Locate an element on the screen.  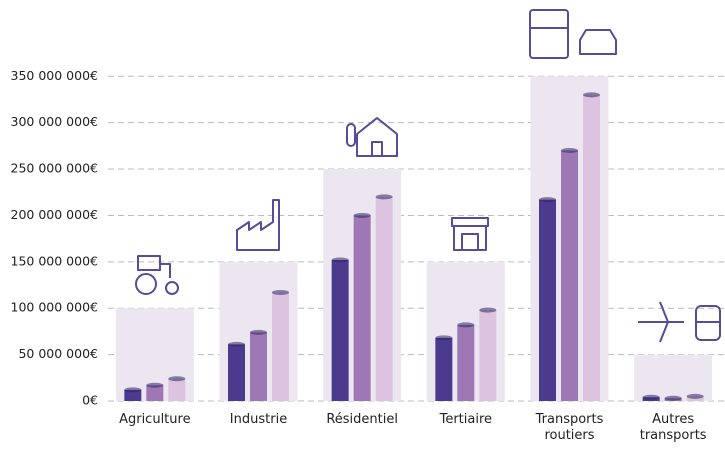
y-tick-label: 250 000 000€ is located at coordinates (55, 168).